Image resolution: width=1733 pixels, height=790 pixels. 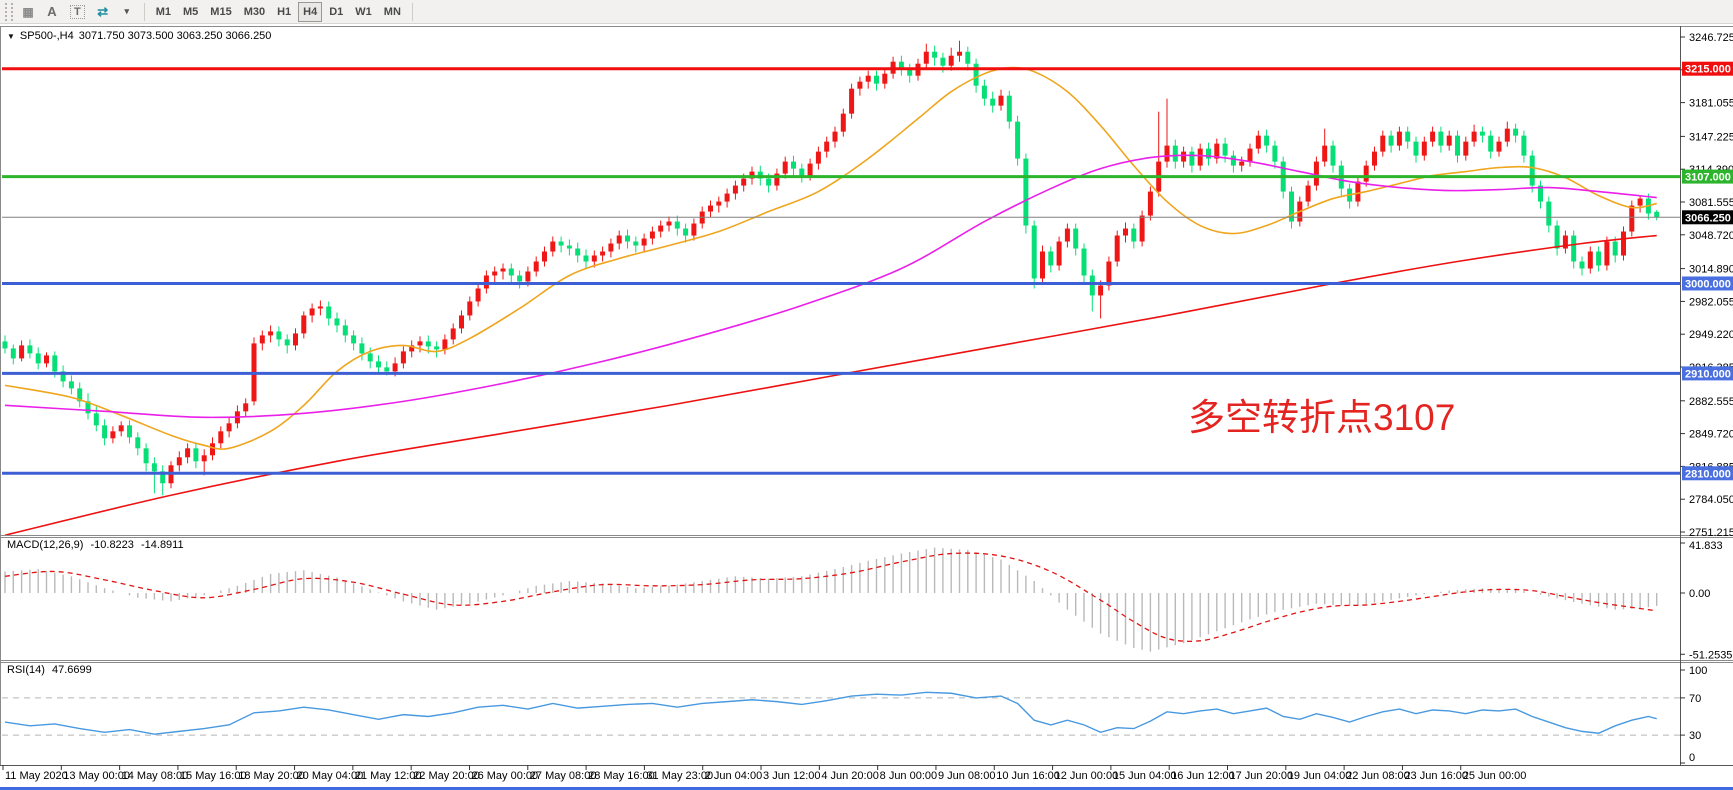 I want to click on macd-name: MACD(12,26,9), so click(x=45, y=545).